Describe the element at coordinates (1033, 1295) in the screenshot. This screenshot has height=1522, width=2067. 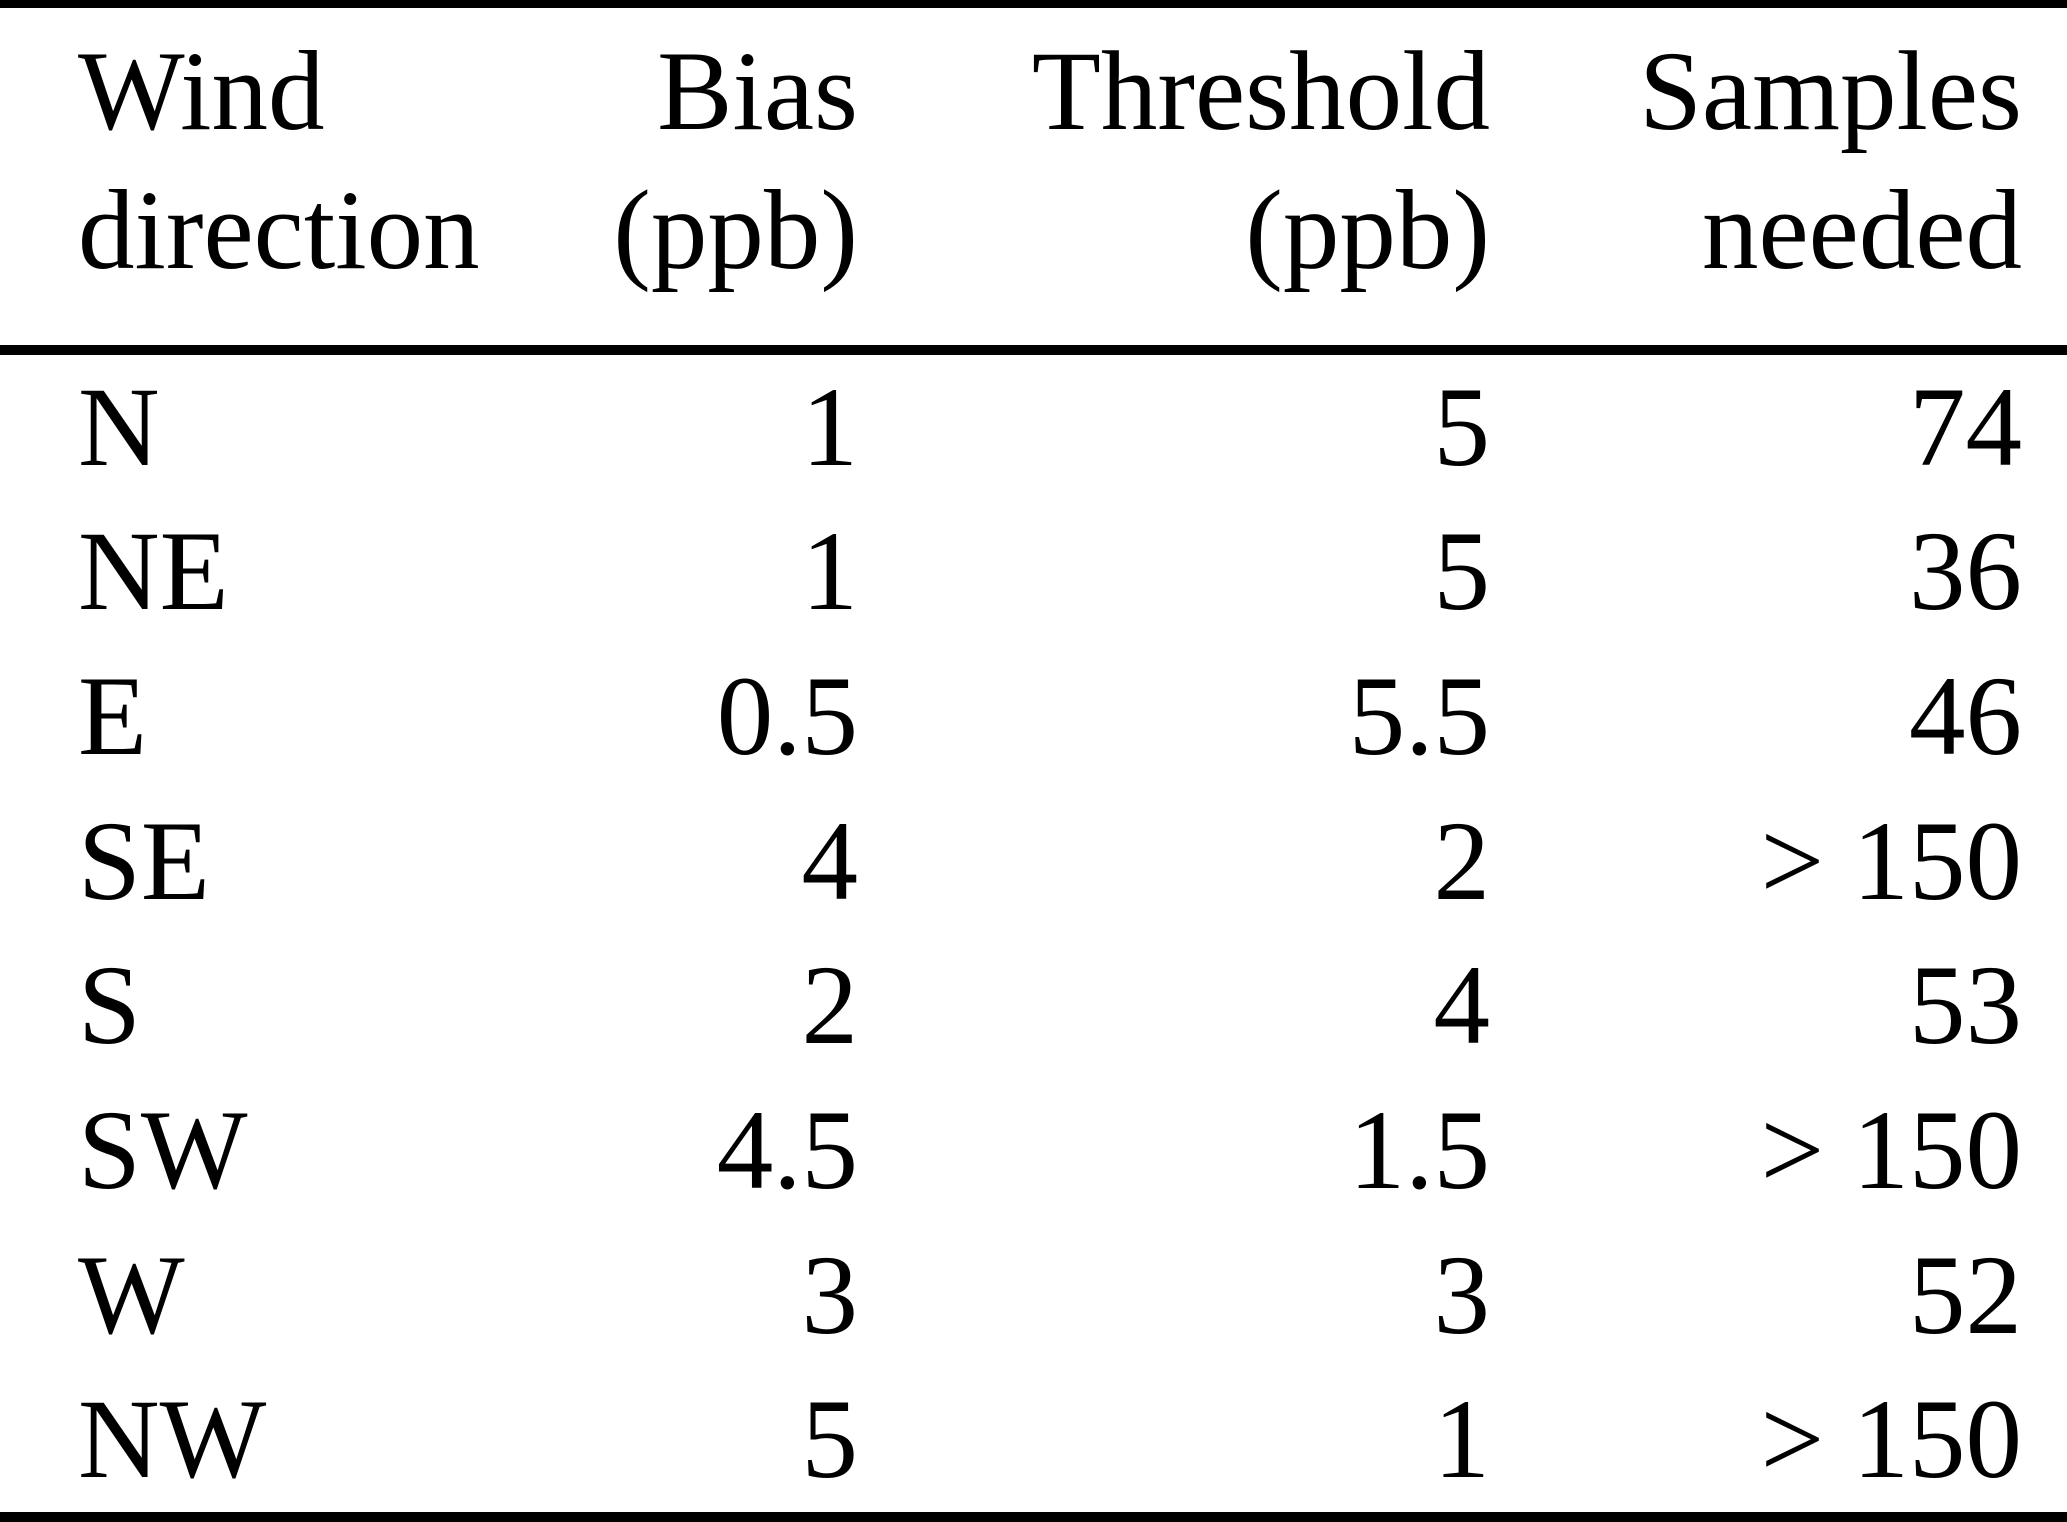
I see `table-row: W 3 3 52` at that location.